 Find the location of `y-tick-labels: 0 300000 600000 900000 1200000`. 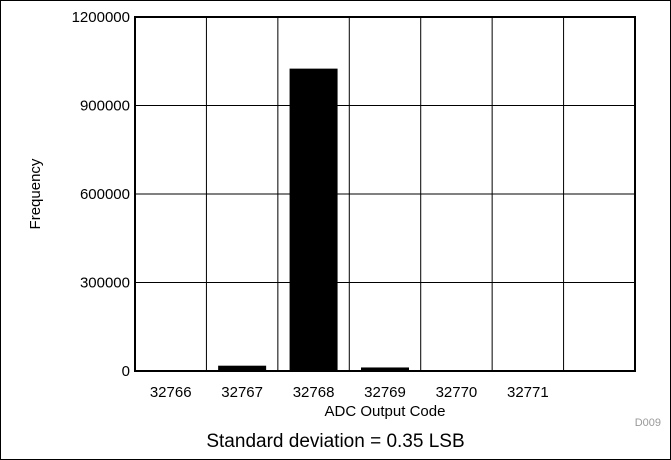

y-tick-labels: 0 300000 600000 900000 1200000 is located at coordinates (101, 194).